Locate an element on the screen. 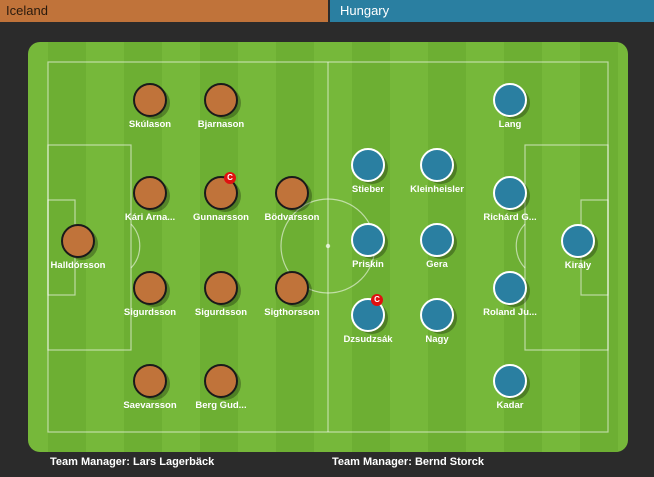  home-player: Sigthorsson is located at coordinates (292, 294).